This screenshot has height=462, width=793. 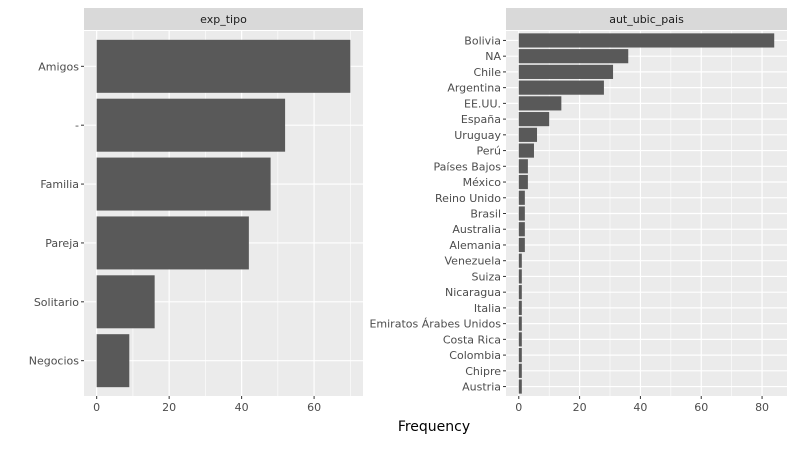 What do you see at coordinates (521, 229) in the screenshot?
I see `bar-australia` at bounding box center [521, 229].